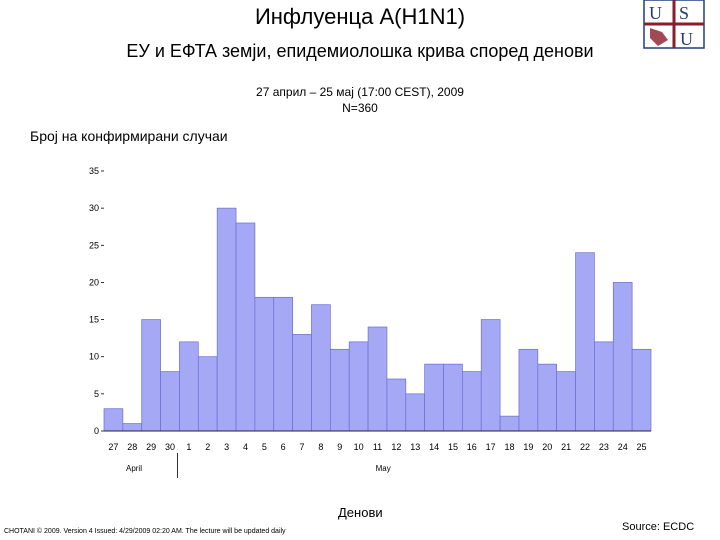 This screenshot has width=720, height=540. What do you see at coordinates (510, 447) in the screenshot?
I see `x-tick-label: 18` at bounding box center [510, 447].